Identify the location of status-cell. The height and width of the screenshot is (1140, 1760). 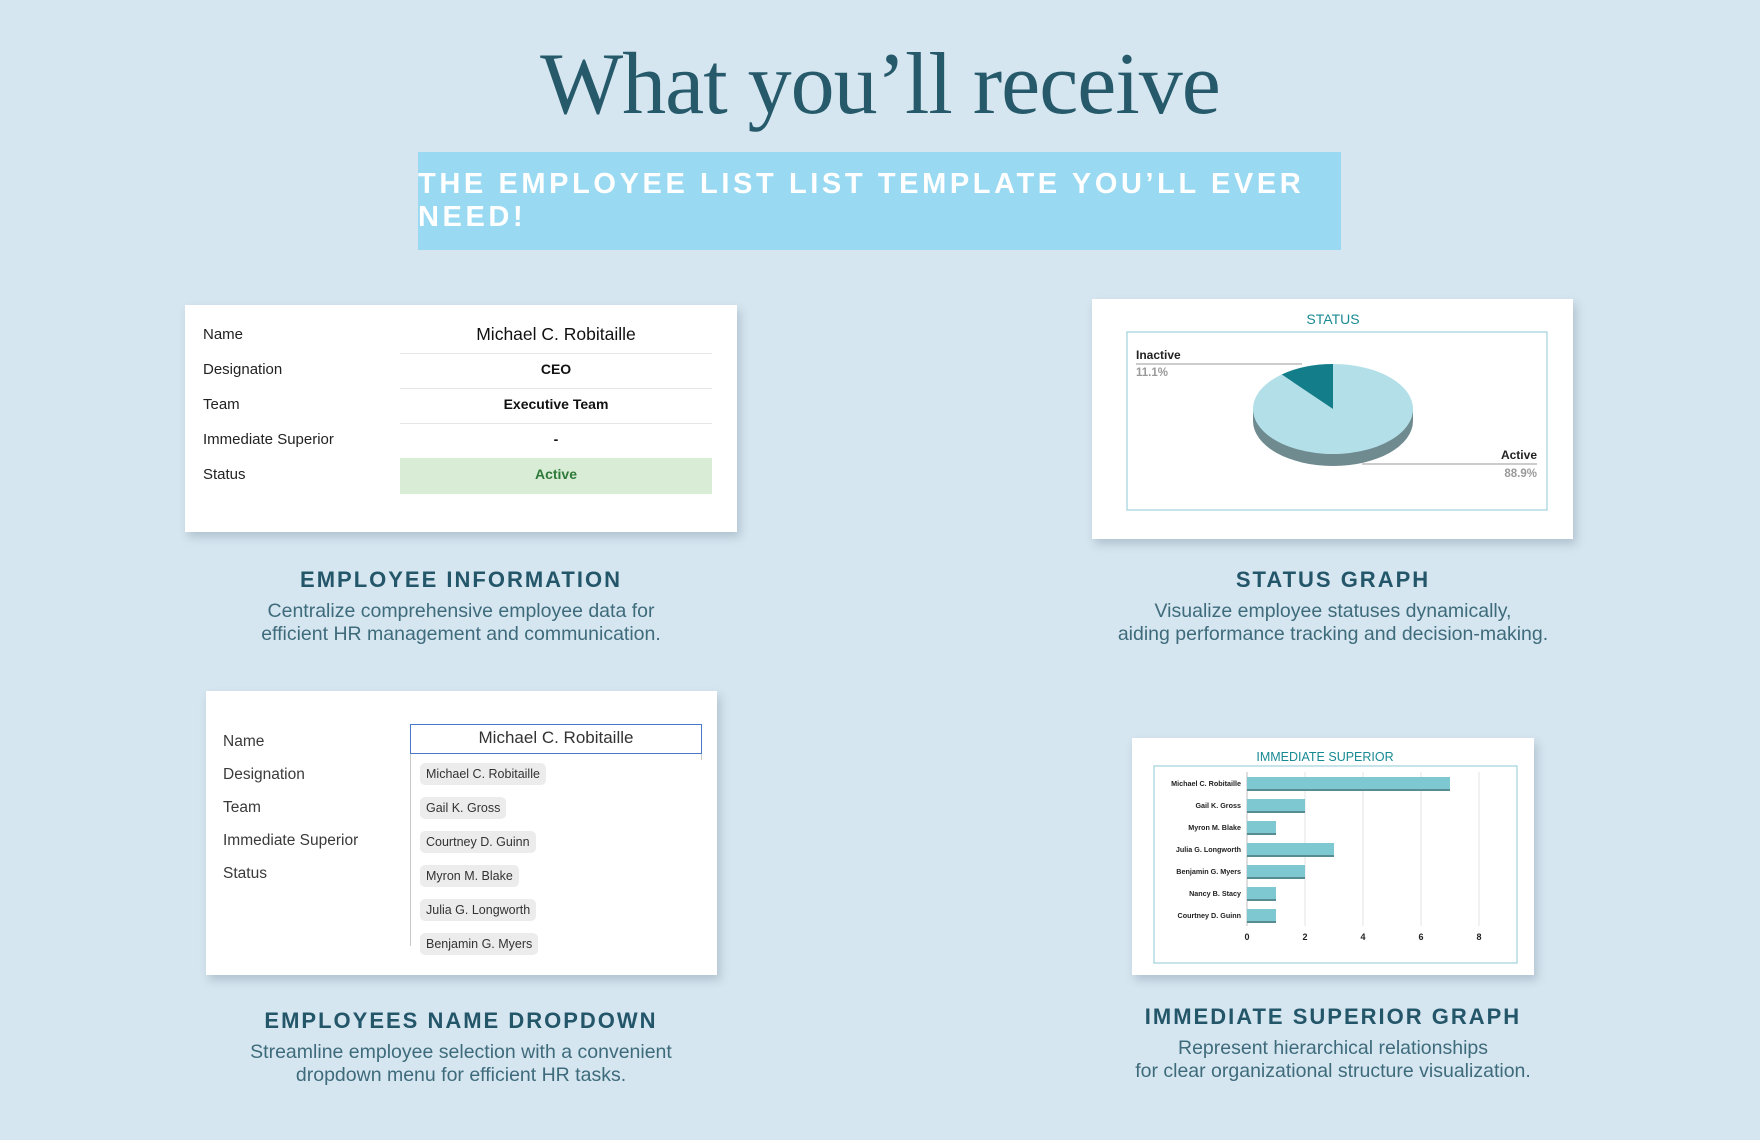
(556, 476).